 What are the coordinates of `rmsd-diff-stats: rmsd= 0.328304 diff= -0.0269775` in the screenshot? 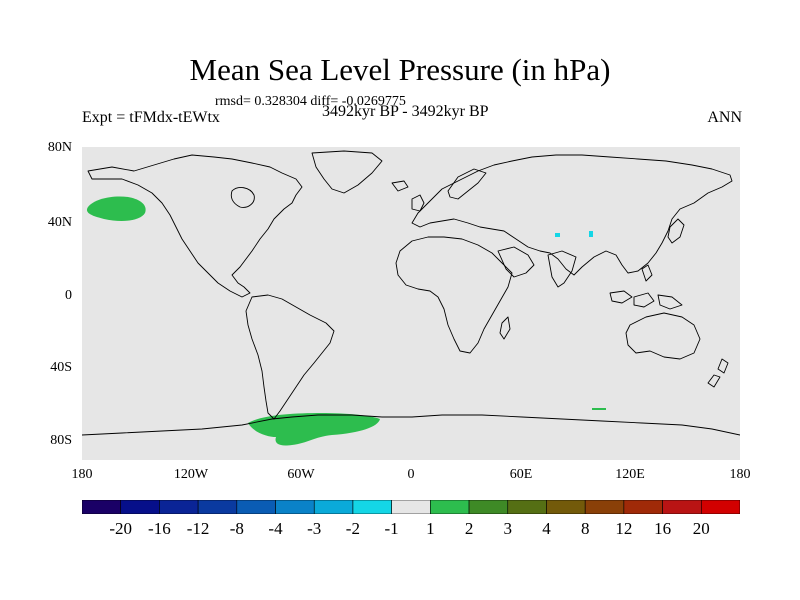 It's located at (310, 101).